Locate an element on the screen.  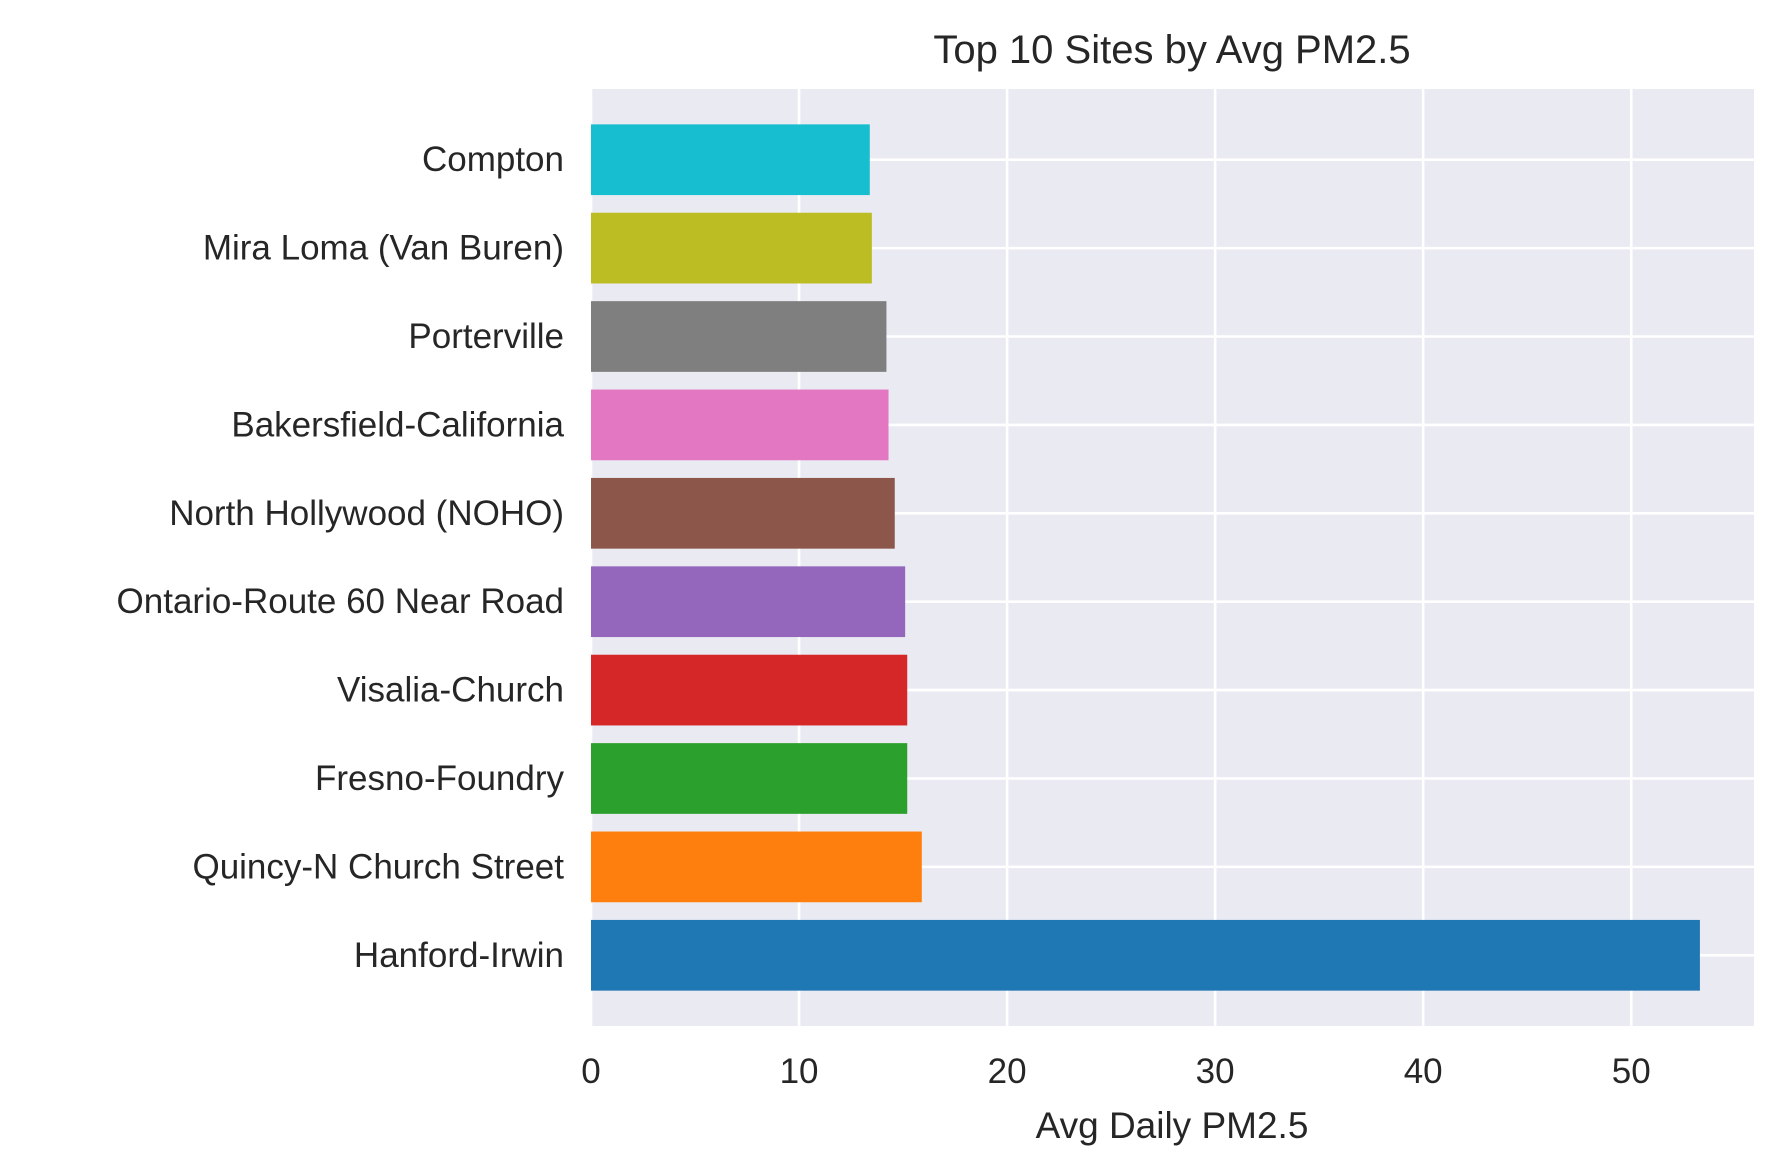
x-tick-label: 40 is located at coordinates (1423, 1071).